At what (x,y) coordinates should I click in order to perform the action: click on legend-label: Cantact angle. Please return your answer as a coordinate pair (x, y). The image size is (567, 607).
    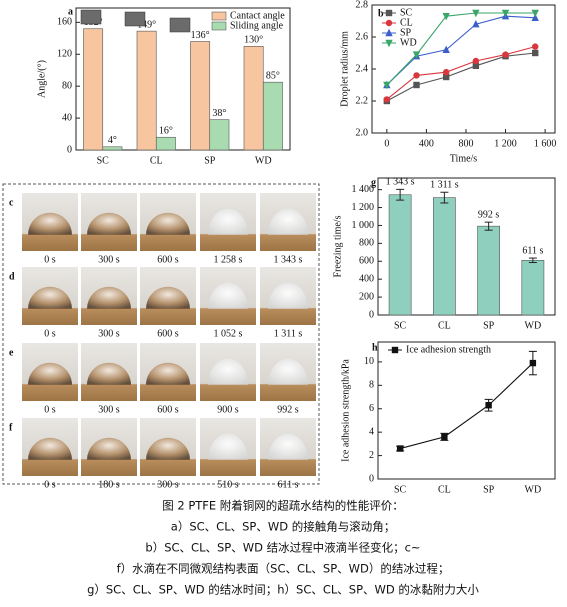
    Looking at the image, I should click on (257, 15).